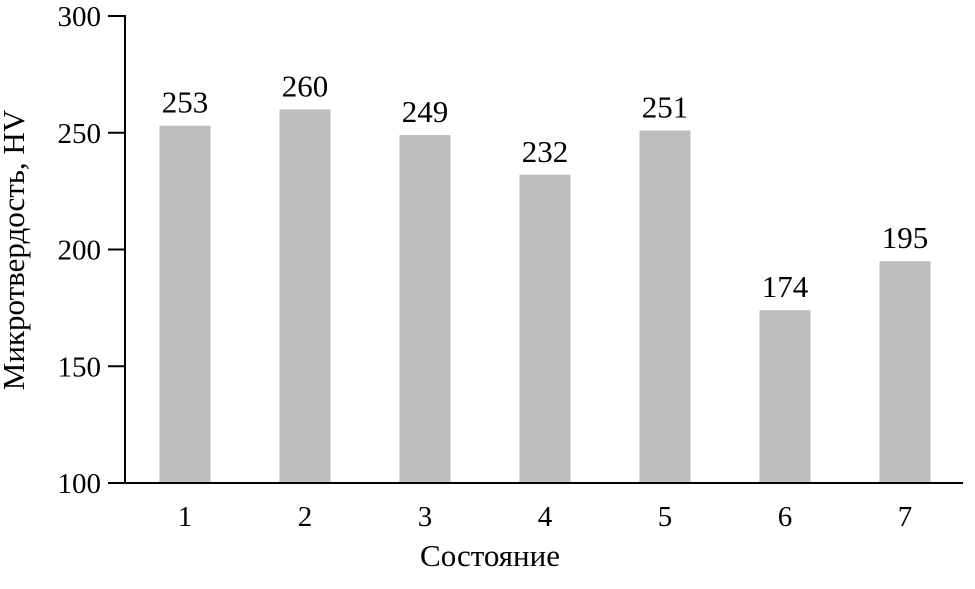 The height and width of the screenshot is (589, 975). Describe the element at coordinates (305, 85) in the screenshot. I see `data-label: 260` at that location.